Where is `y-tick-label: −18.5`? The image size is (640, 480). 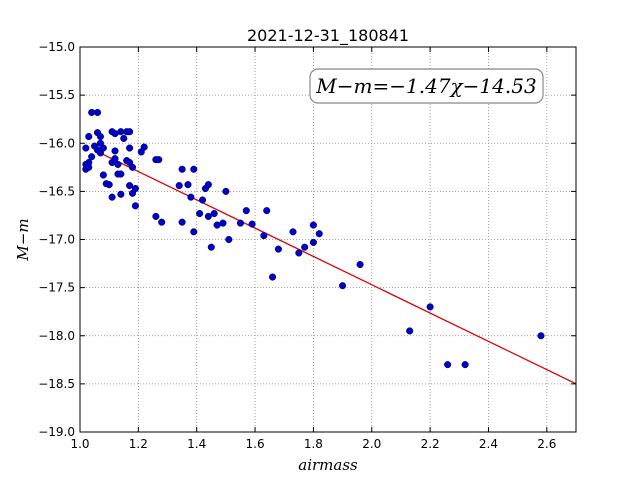 y-tick-label: −18.5 is located at coordinates (56, 384).